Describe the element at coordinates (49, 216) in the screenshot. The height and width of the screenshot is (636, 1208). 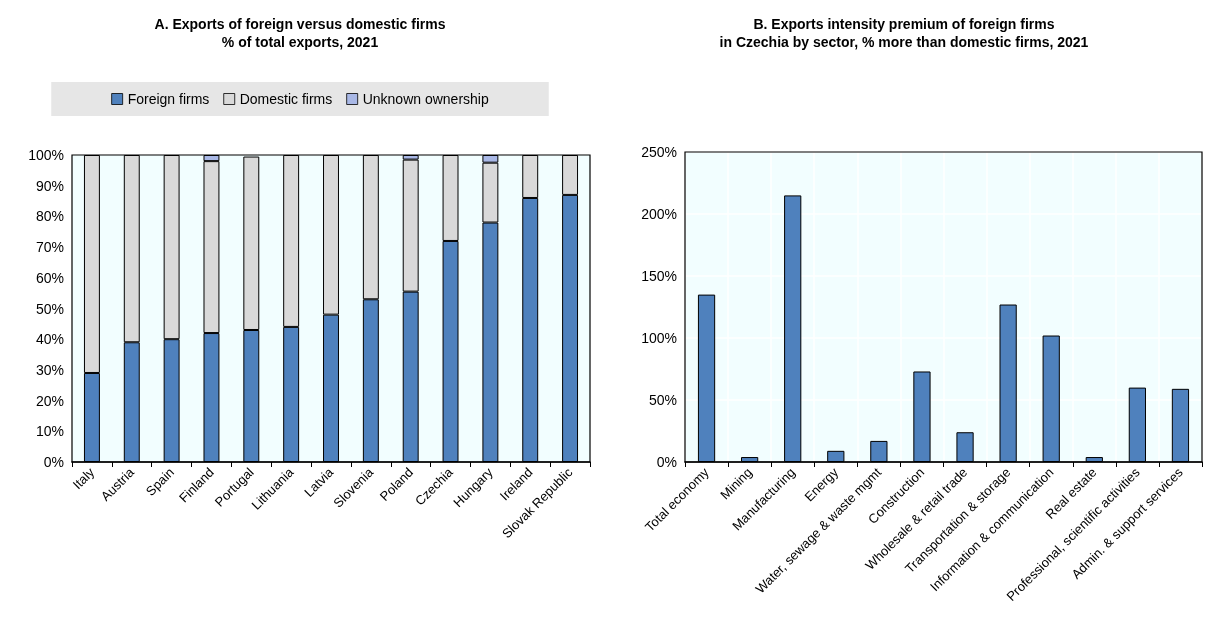
I see `y-tick-label: 80%` at that location.